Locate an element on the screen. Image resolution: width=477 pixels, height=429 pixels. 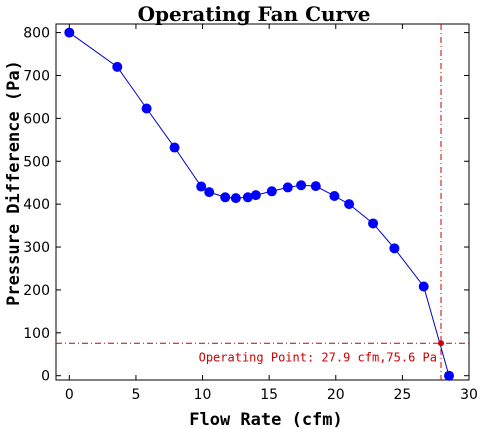
operating-point-group: Operating Point: 27.9 cfm,75.6 Pa is located at coordinates (322, 352).